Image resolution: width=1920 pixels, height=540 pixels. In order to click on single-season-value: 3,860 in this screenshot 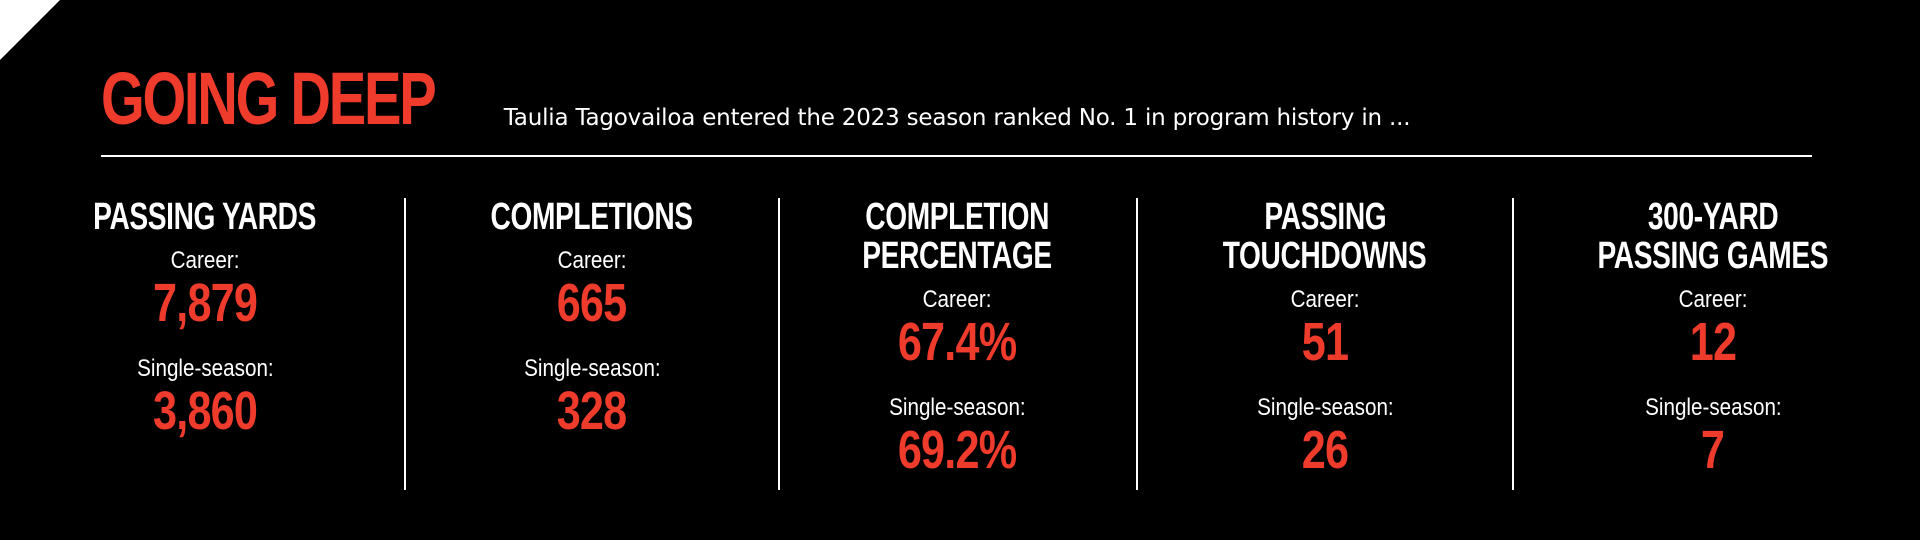, I will do `click(205, 411)`.